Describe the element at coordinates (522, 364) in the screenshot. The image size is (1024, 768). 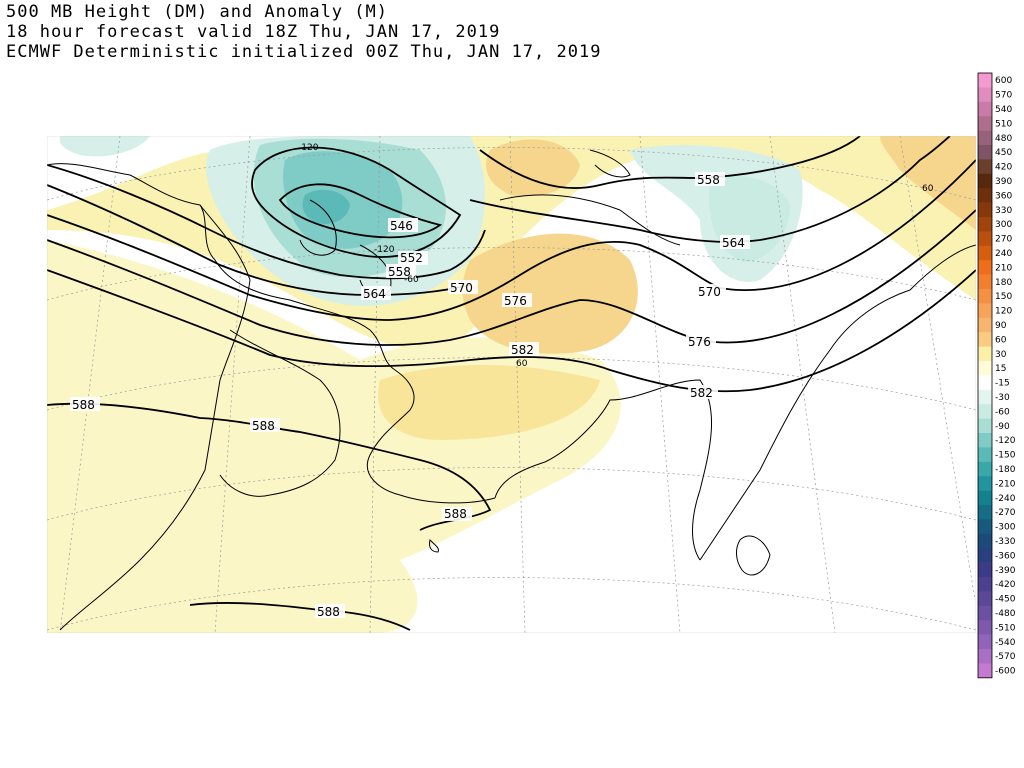
I see `anomaly-label: 60` at that location.